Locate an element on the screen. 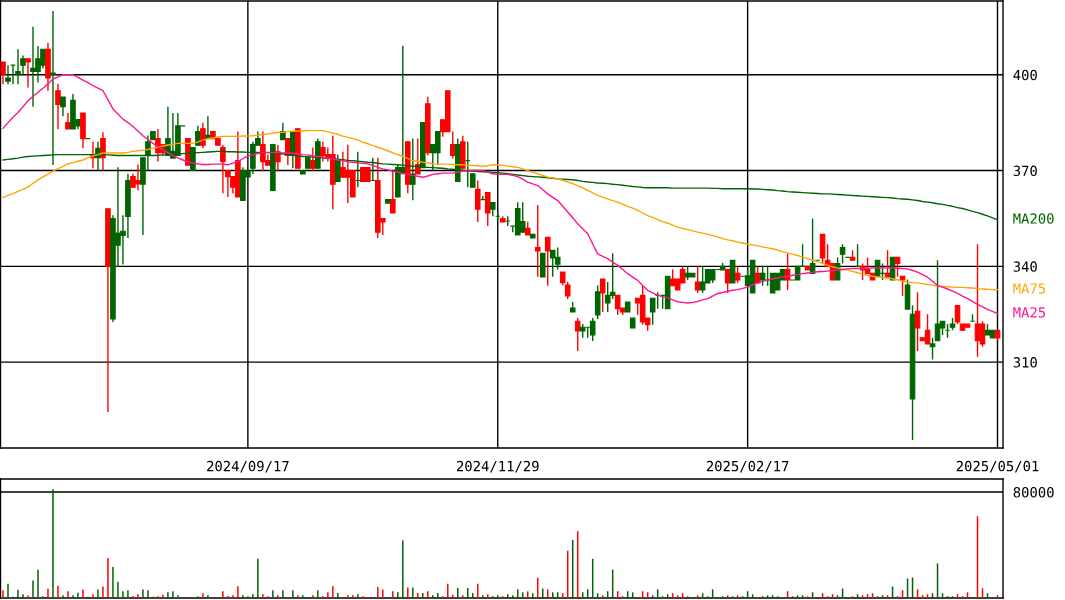 The image size is (1065, 600). series-label: MA200 is located at coordinates (1033, 218).